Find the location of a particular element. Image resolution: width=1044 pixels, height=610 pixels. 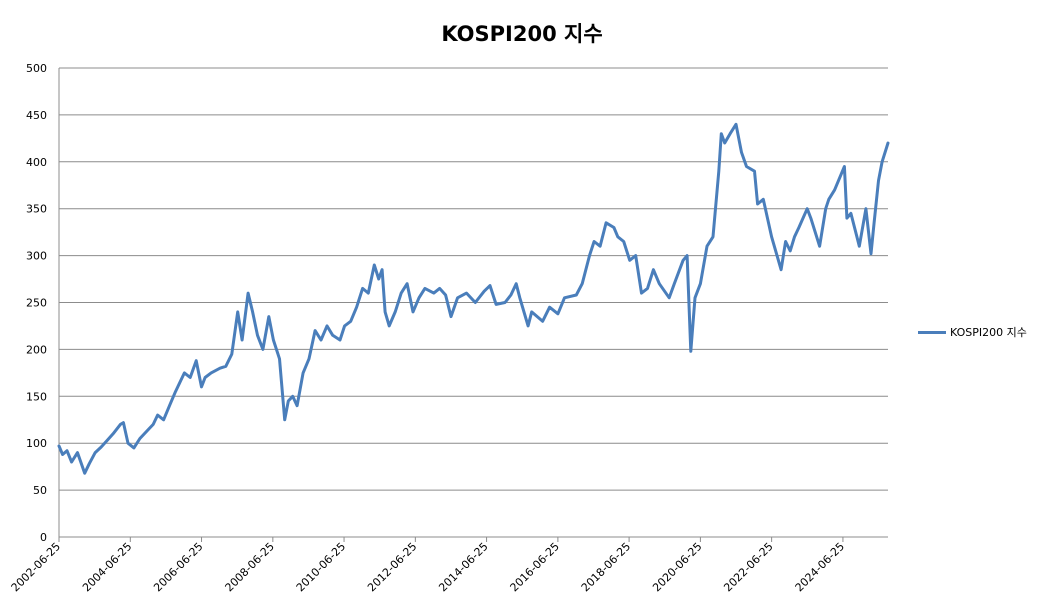

legend-label: KOSPI200 지수 is located at coordinates (988, 332).